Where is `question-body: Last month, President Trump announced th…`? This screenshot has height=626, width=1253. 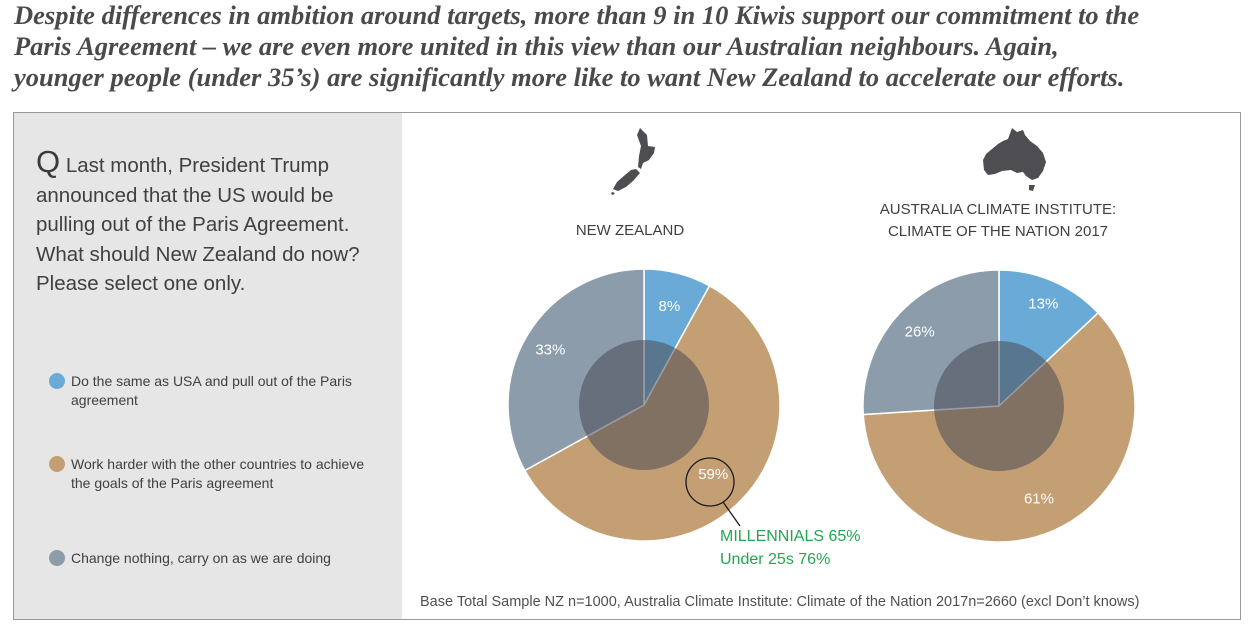 question-body: Last month, President Trump announced th… is located at coordinates (198, 224).